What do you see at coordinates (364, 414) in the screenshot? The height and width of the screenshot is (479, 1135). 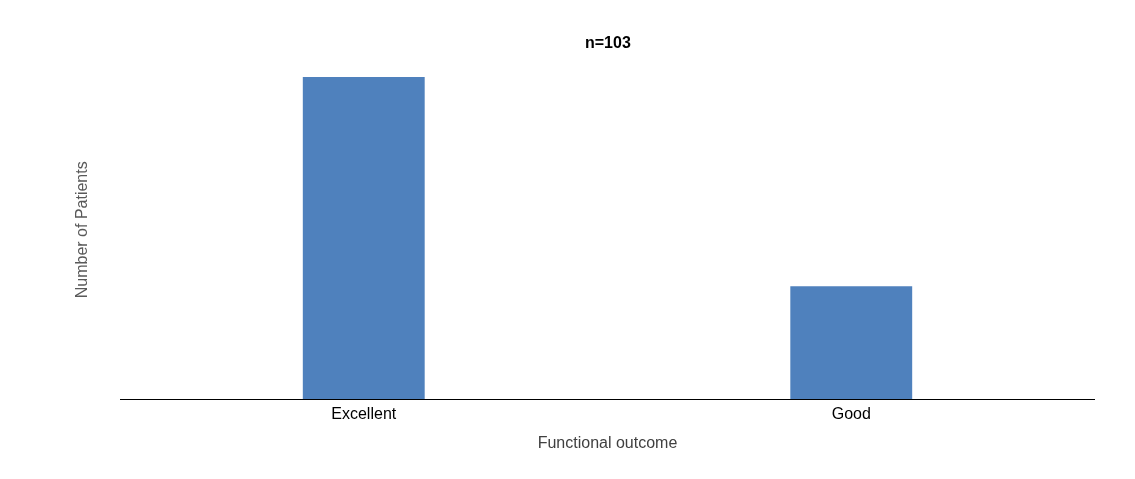 I see `x-tick-label: Excellent` at bounding box center [364, 414].